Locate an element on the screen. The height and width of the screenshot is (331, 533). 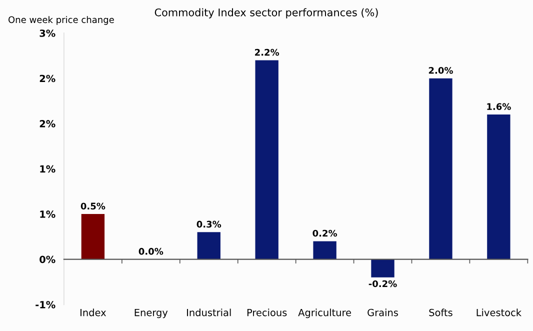
y-tick-label: -1% is located at coordinates (46, 304).